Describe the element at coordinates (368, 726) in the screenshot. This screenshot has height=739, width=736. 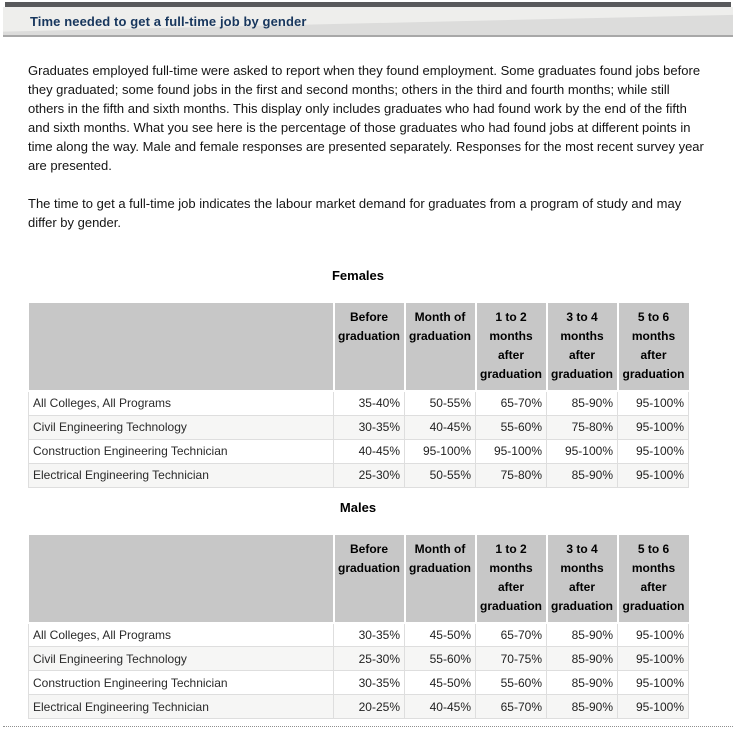
I see `dotted-divider` at that location.